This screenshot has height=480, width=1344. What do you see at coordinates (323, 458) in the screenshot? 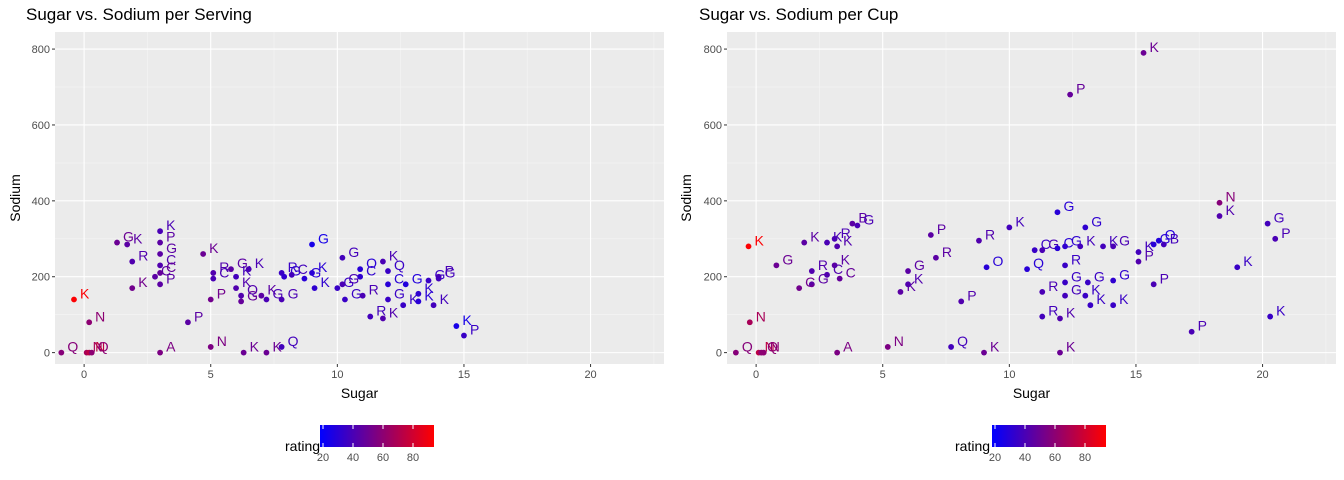
I see `legend-tick-label: 20` at bounding box center [323, 458].